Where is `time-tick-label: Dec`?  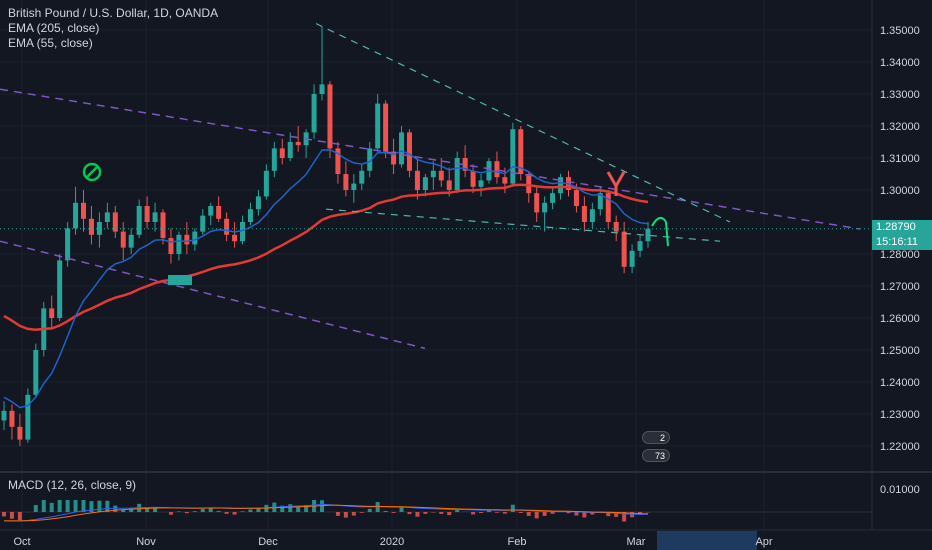
time-tick-label: Dec is located at coordinates (268, 542).